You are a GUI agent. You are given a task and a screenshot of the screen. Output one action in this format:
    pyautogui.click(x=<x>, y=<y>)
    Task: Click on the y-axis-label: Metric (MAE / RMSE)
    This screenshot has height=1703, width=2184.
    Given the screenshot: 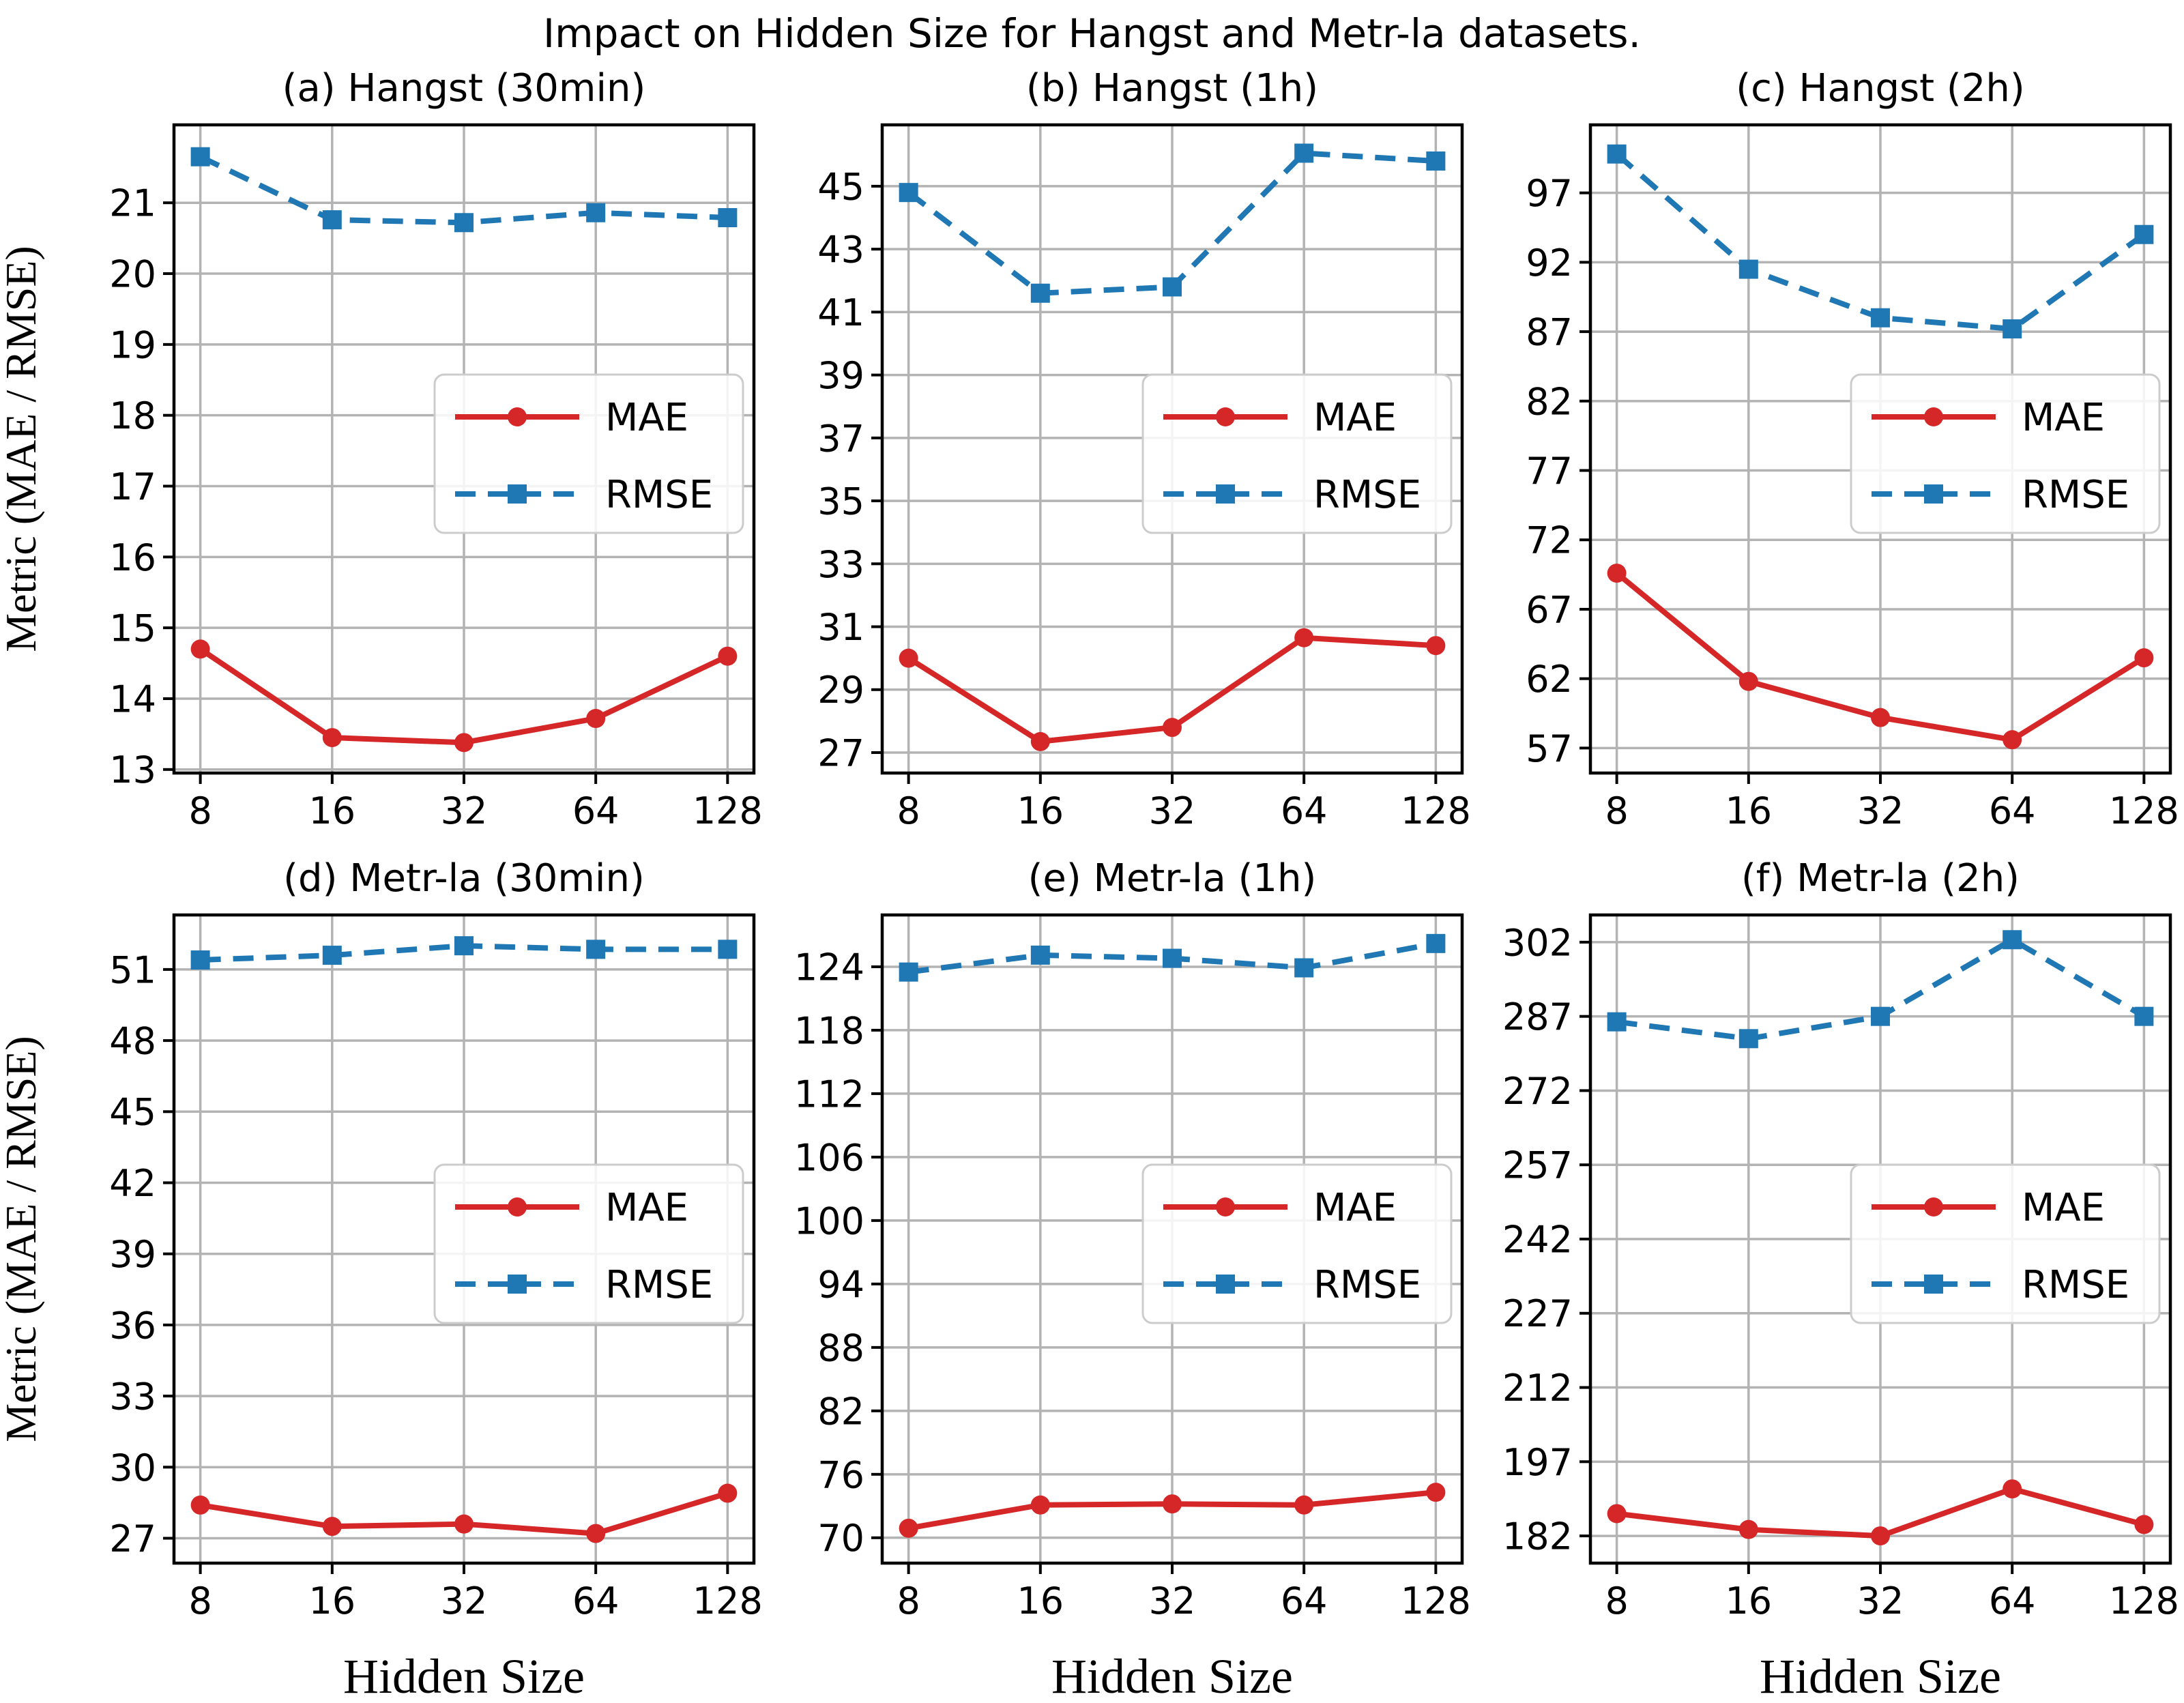 What is the action you would take?
    pyautogui.click(x=22, y=449)
    